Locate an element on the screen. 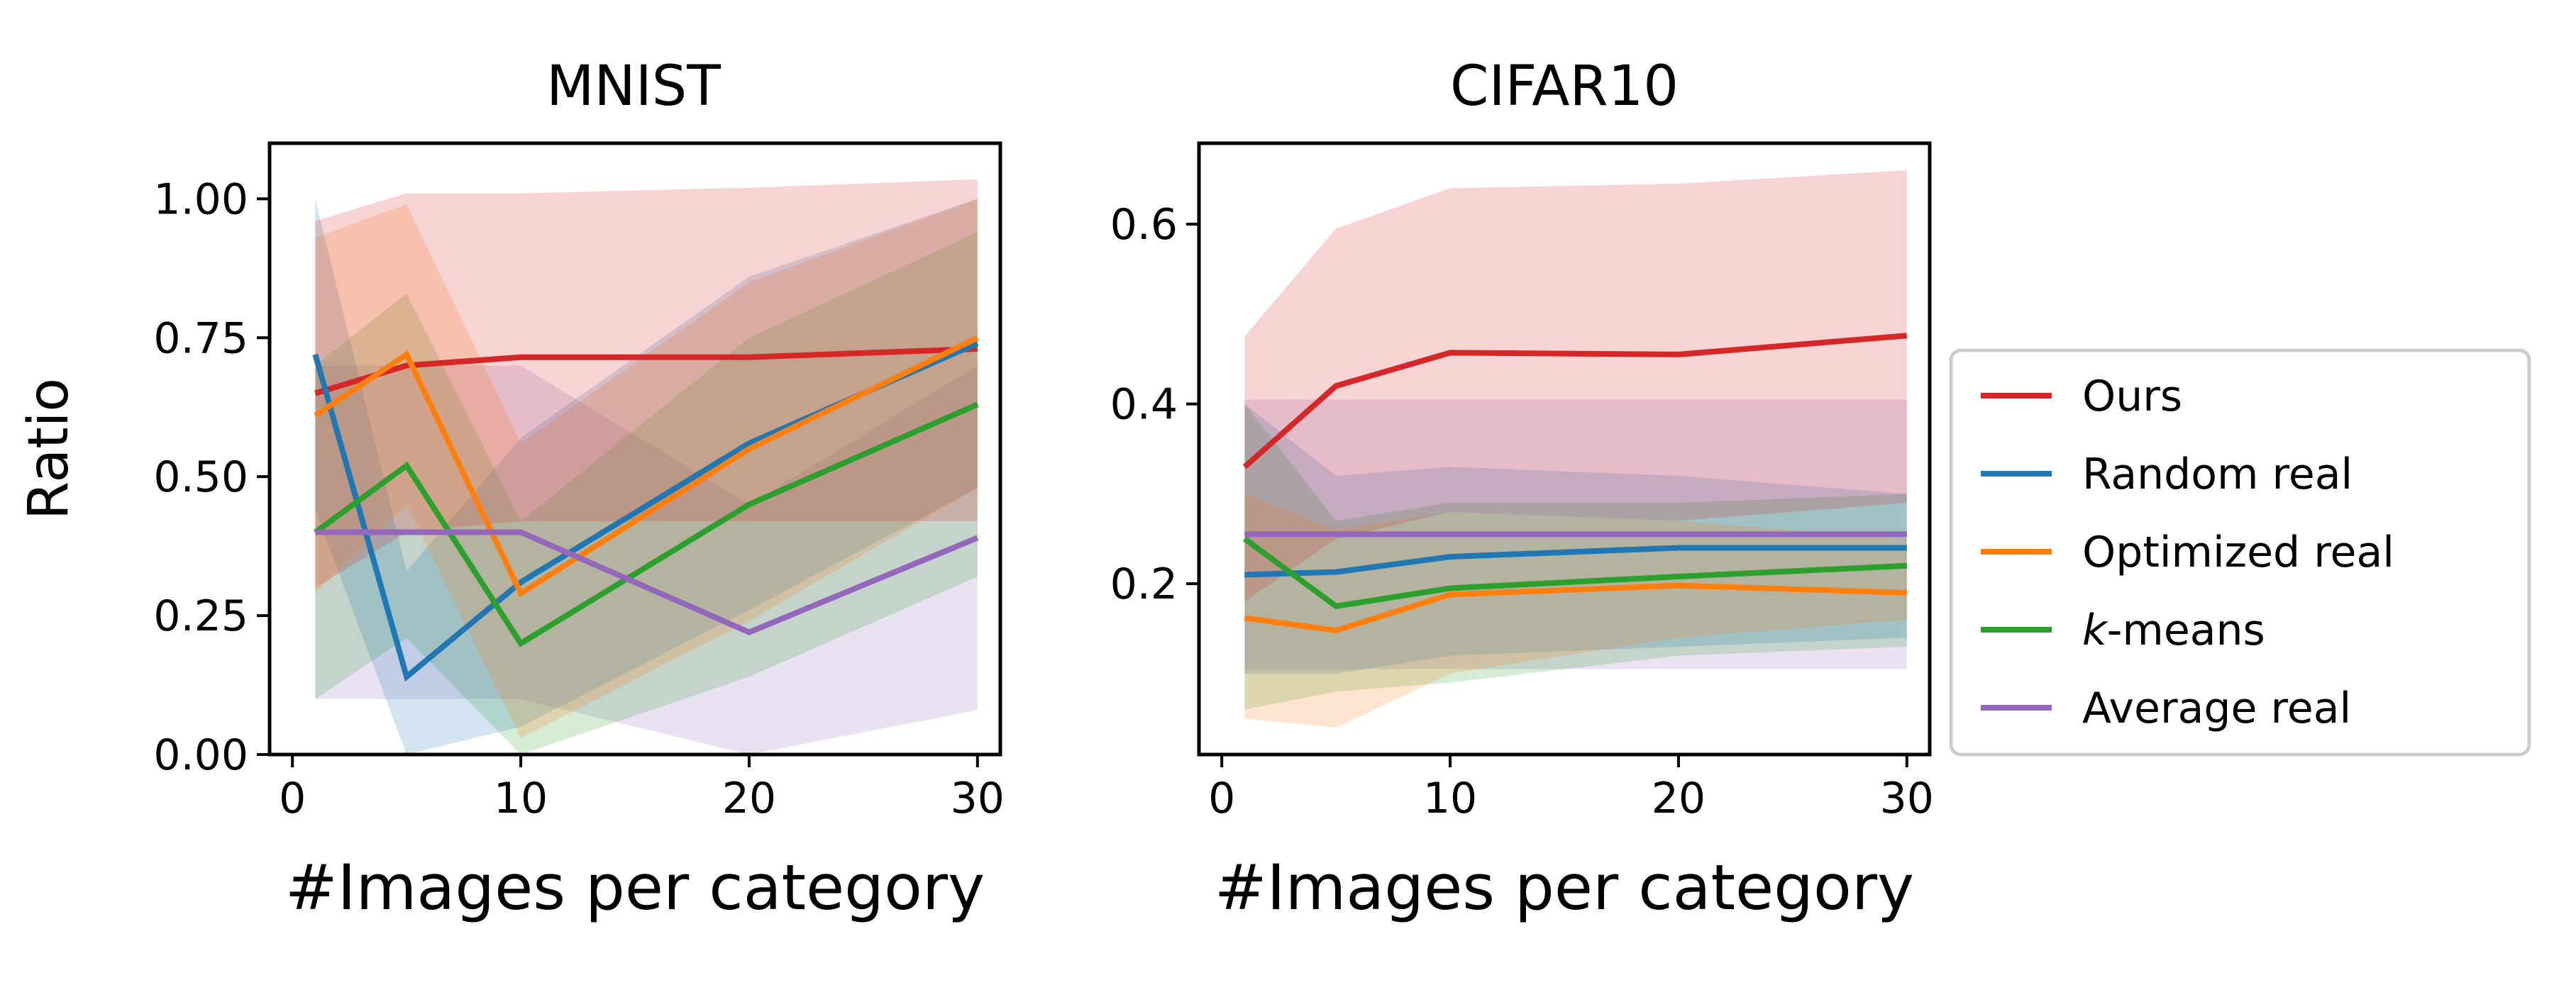 The width and height of the screenshot is (2576, 985). chart-title: CIFAR10 is located at coordinates (1564, 86).